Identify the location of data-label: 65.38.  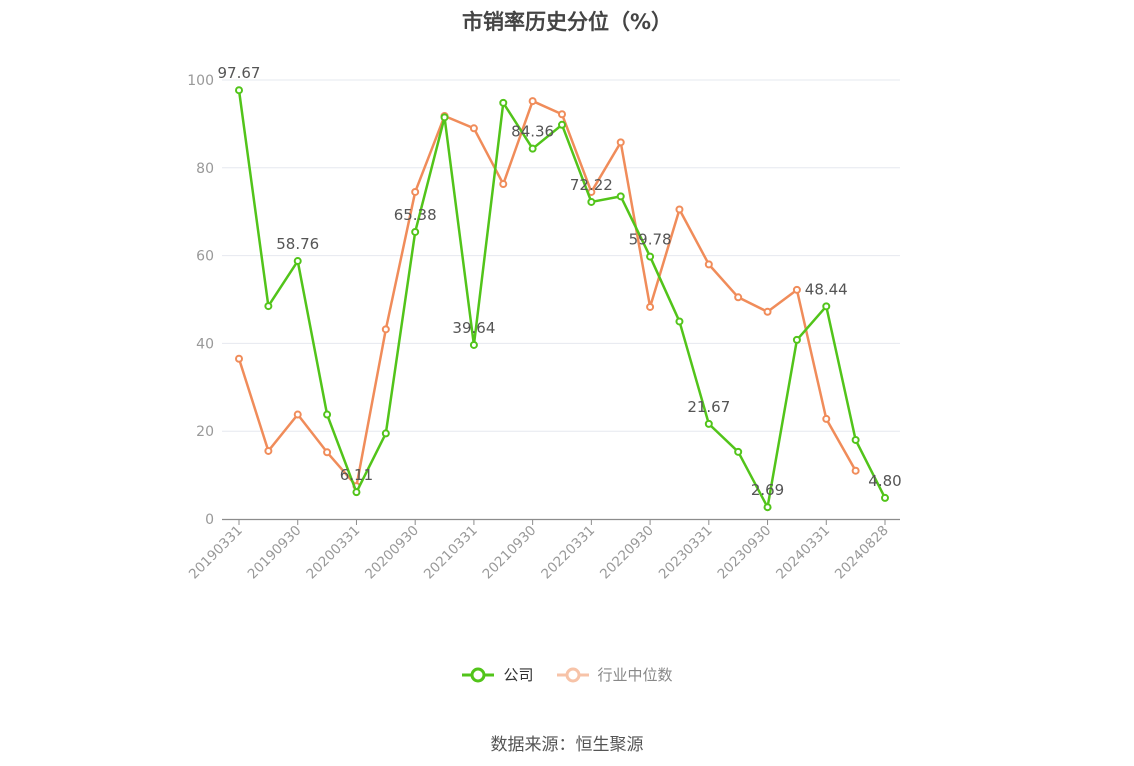
(415, 215).